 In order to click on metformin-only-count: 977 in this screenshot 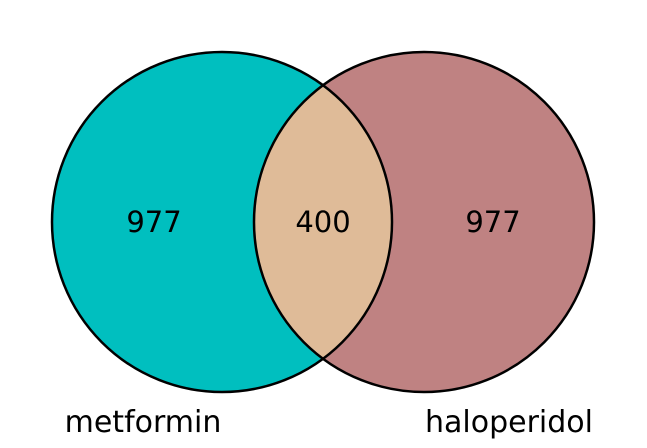, I will do `click(153, 222)`.